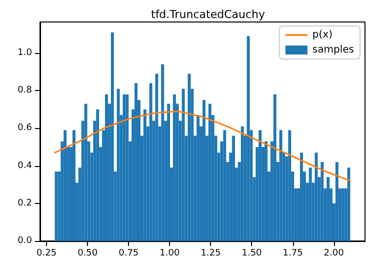 The width and height of the screenshot is (372, 264). I want to click on y-tick-label: 0.2, so click(25, 203).